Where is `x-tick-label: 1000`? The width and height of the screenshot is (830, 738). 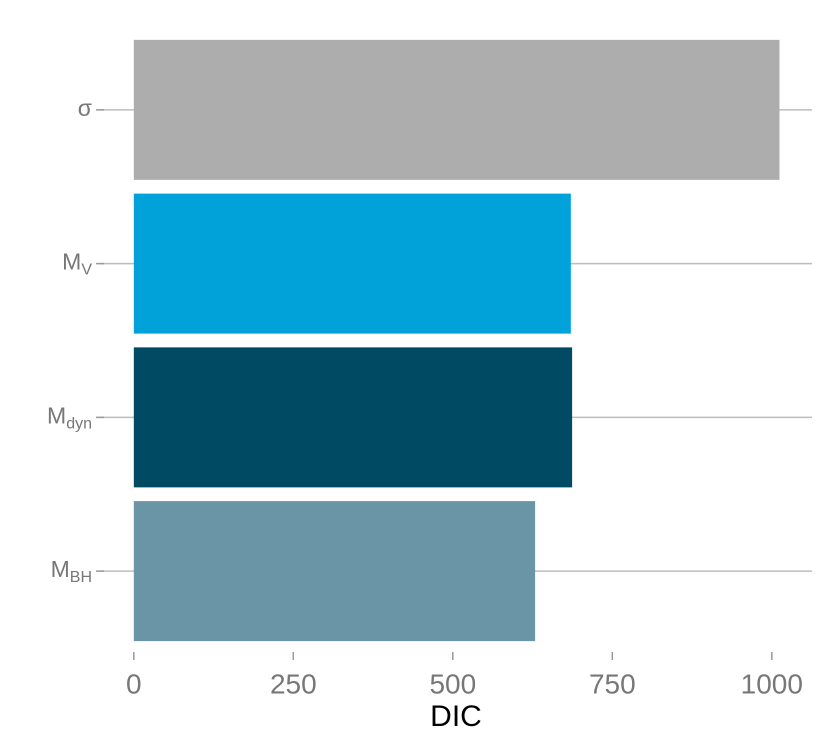
x-tick-label: 1000 is located at coordinates (772, 683).